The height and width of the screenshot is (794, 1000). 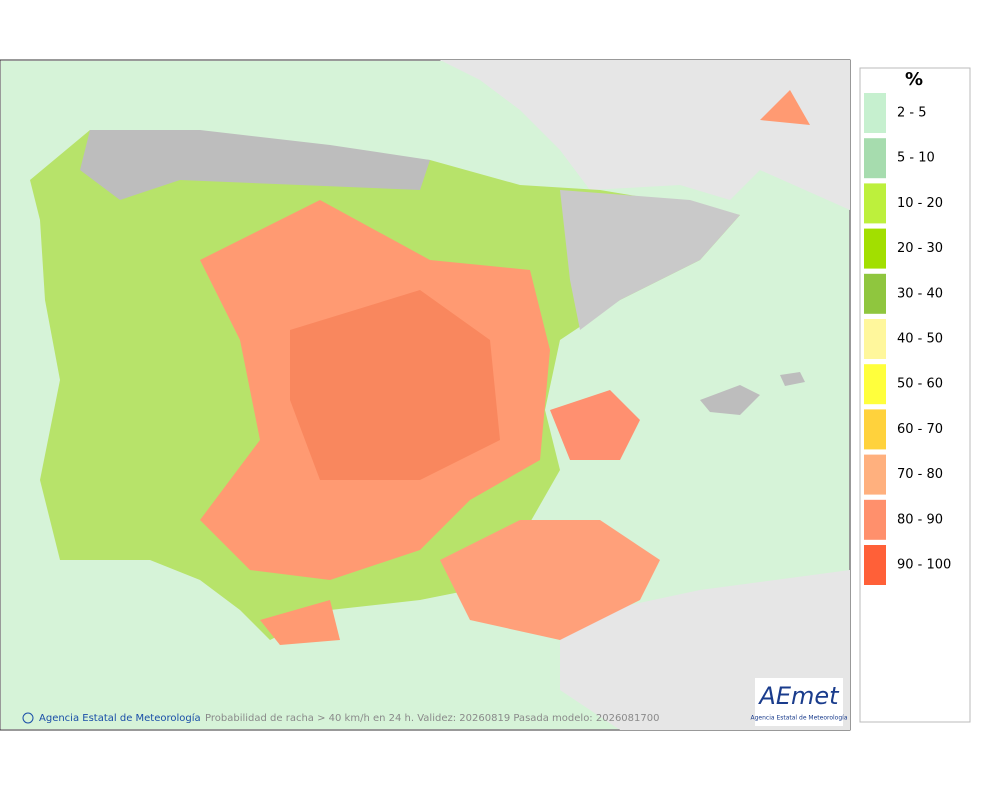 I want to click on core-prob, so click(x=395, y=385).